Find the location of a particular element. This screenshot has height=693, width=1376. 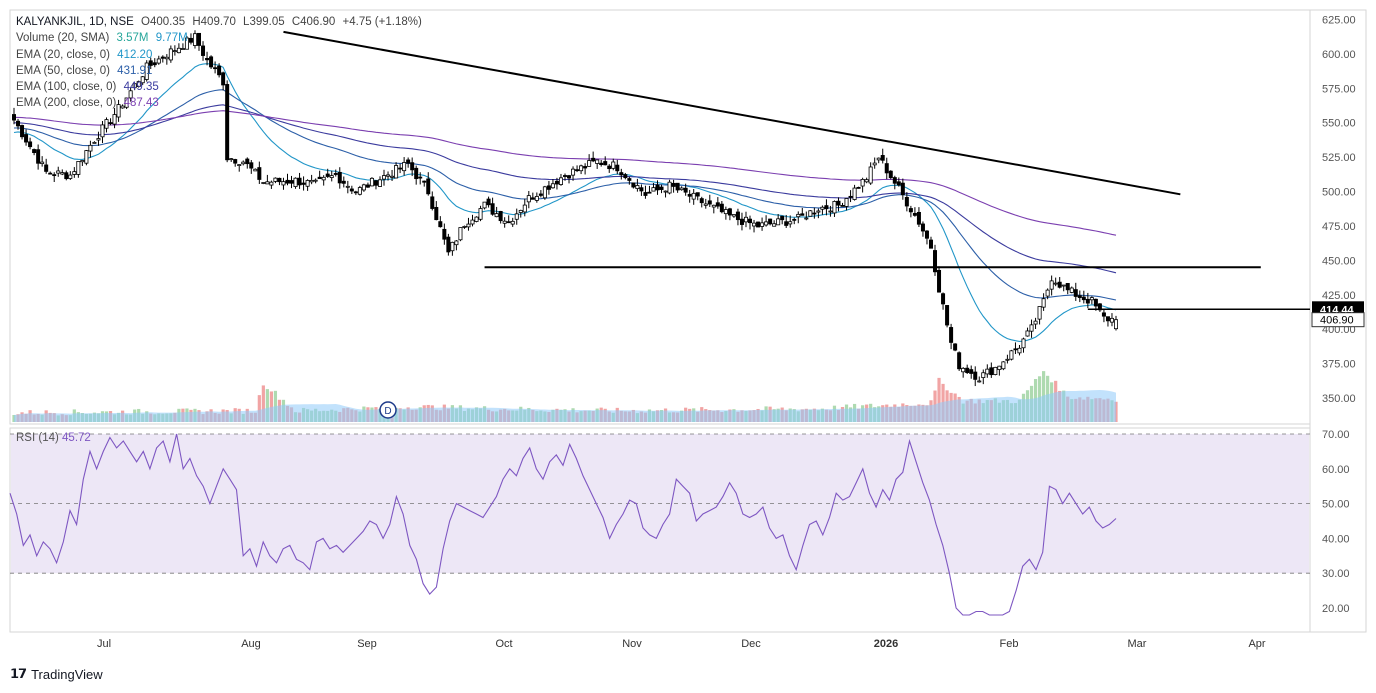

rsi-legend: RSI (14) 45.72 is located at coordinates (53, 438).